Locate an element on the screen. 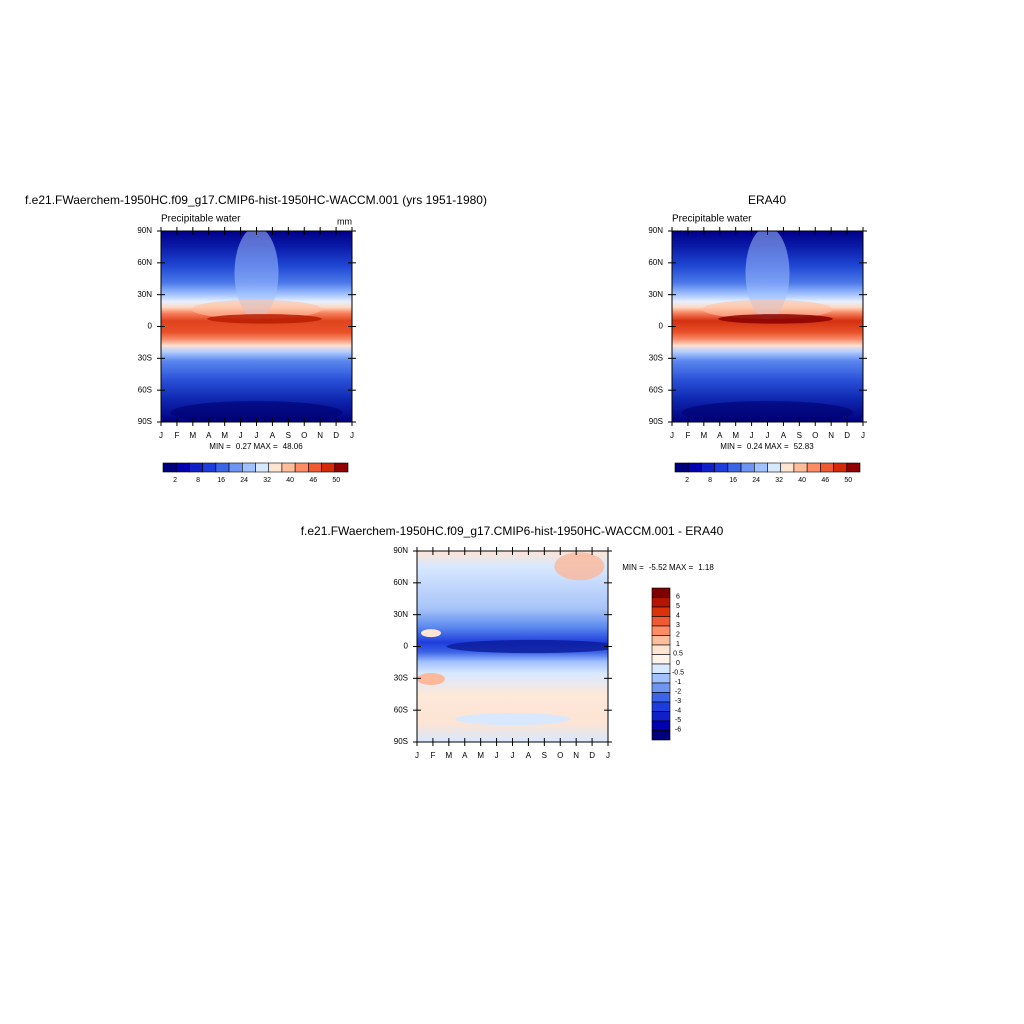 The width and height of the screenshot is (1024, 1024). min: -5.52 is located at coordinates (658, 567).